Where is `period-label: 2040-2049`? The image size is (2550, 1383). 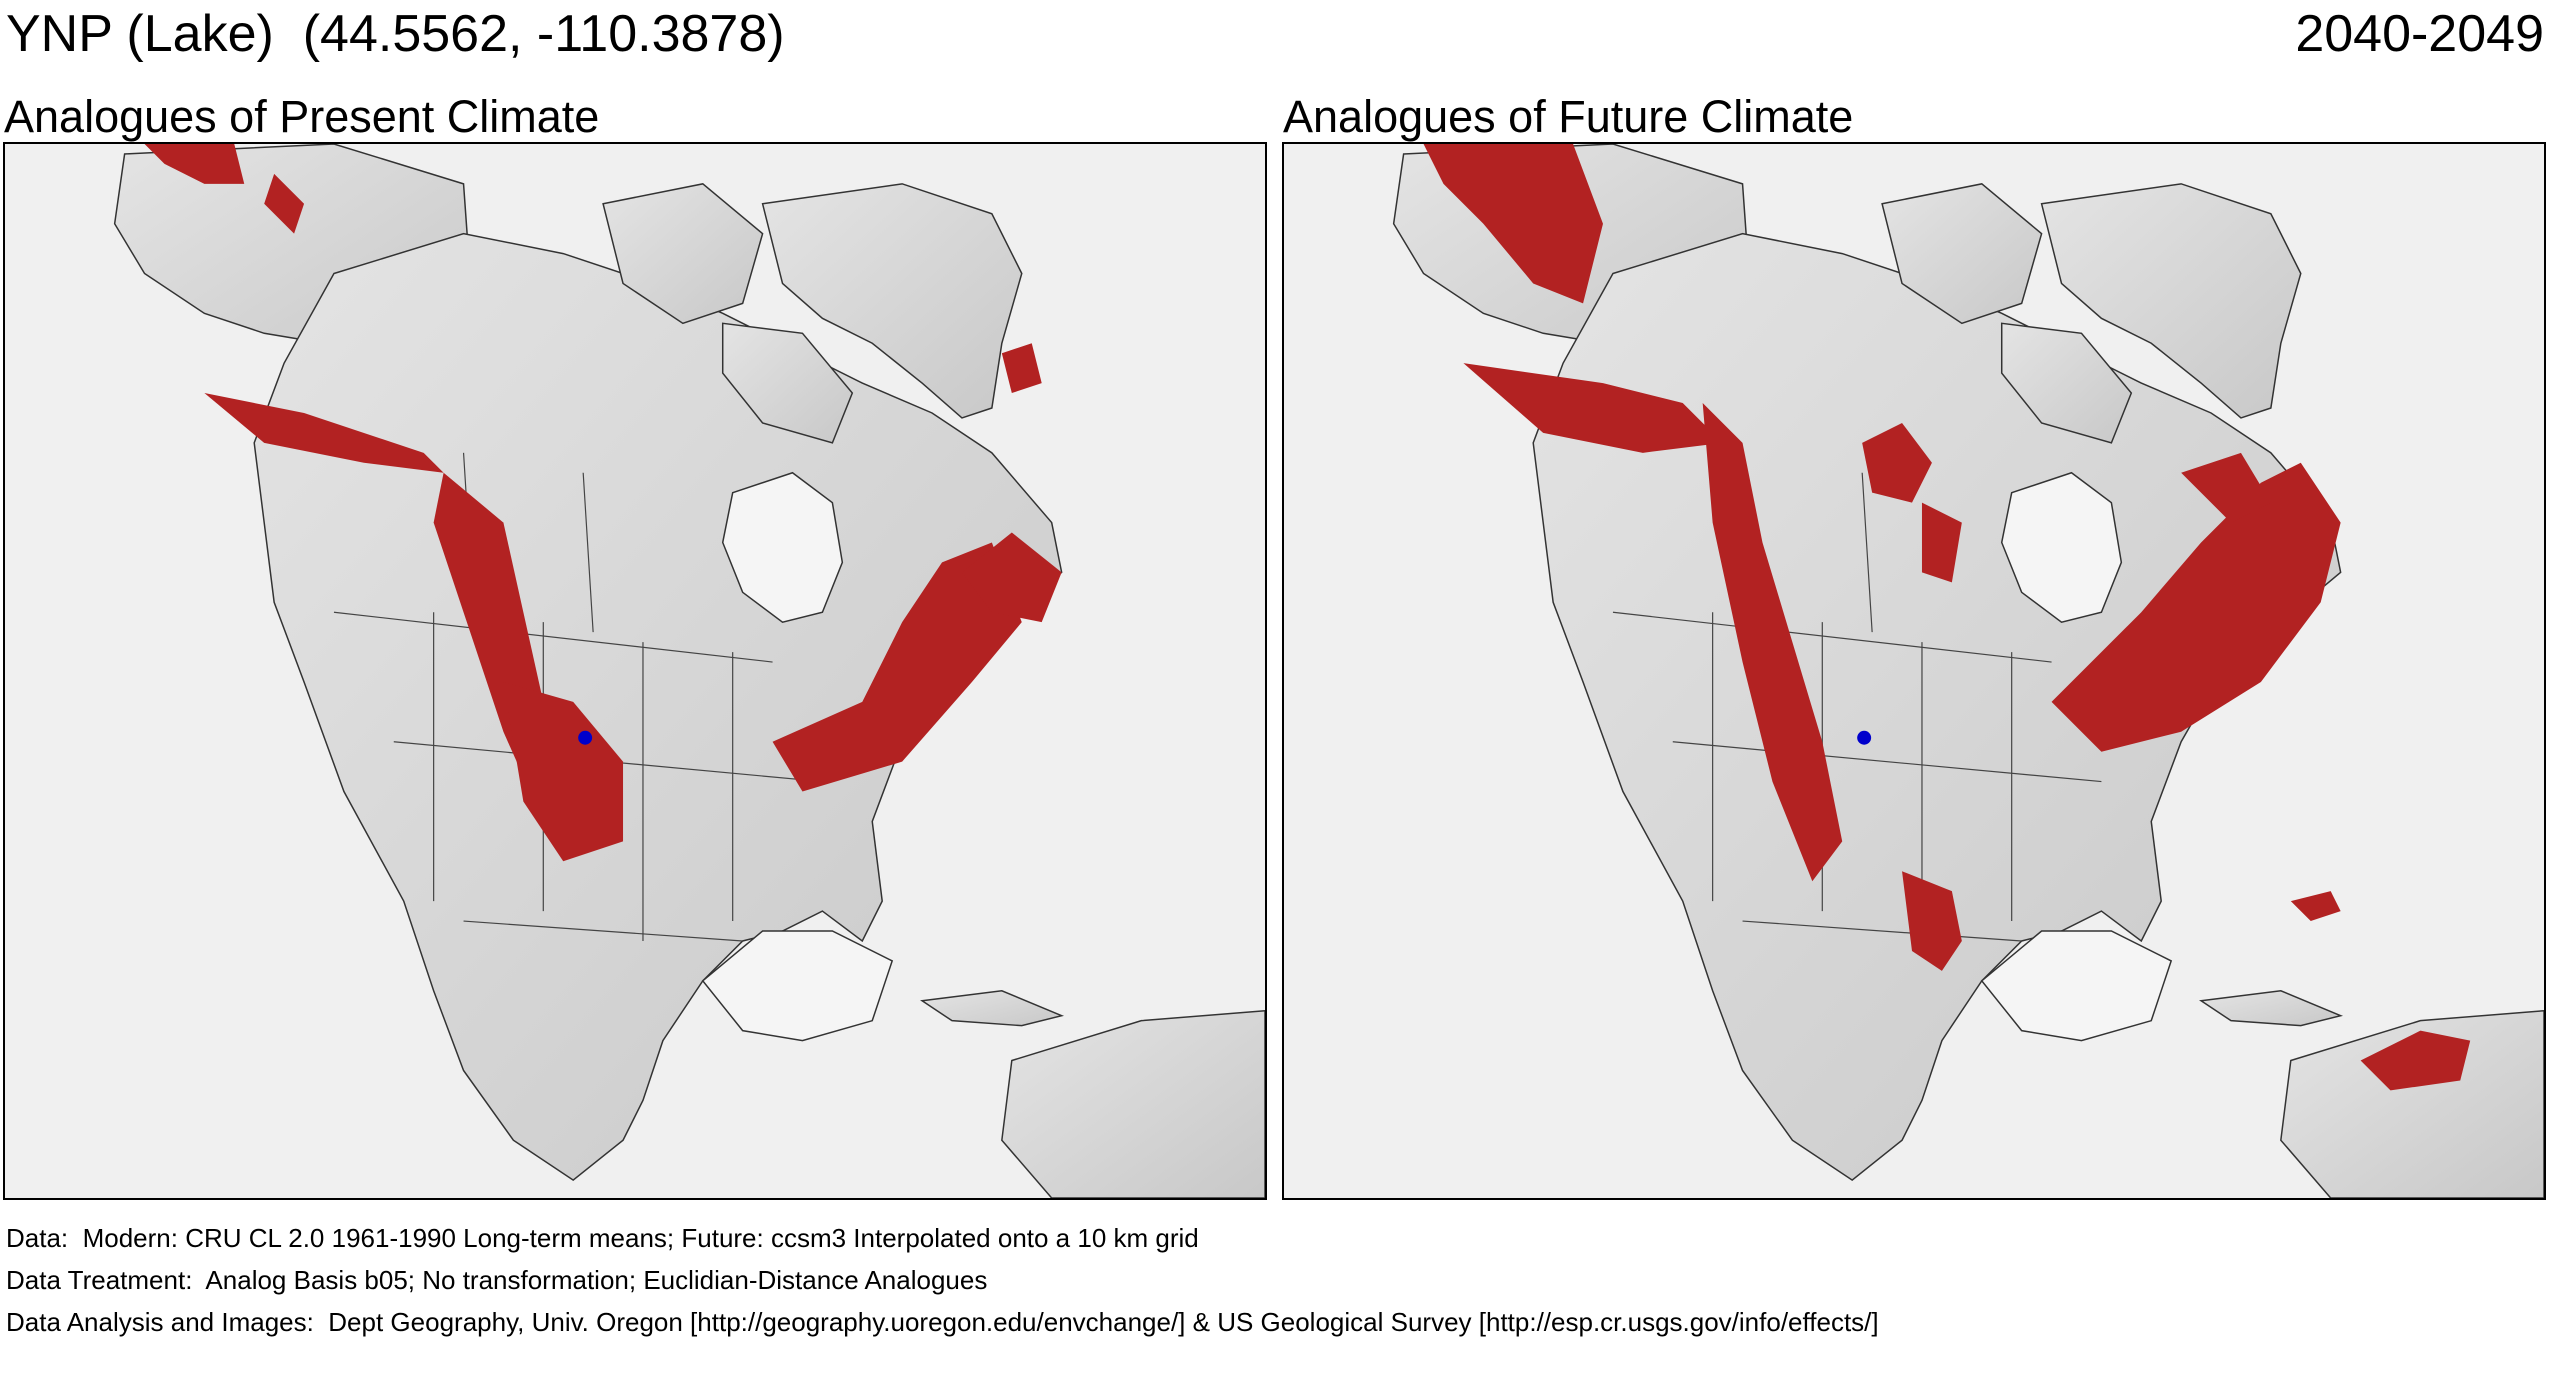 period-label: 2040-2049 is located at coordinates (2419, 34).